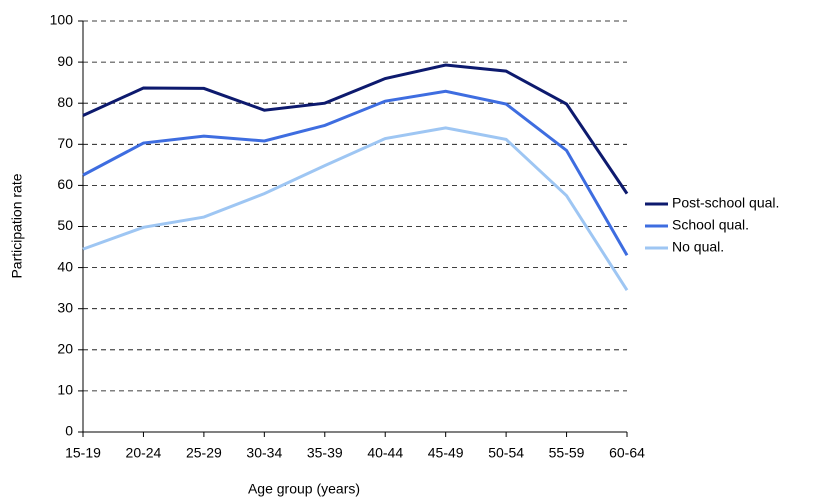 This screenshot has height=500, width=838. Describe the element at coordinates (698, 247) in the screenshot. I see `legend-label: No qual.` at that location.